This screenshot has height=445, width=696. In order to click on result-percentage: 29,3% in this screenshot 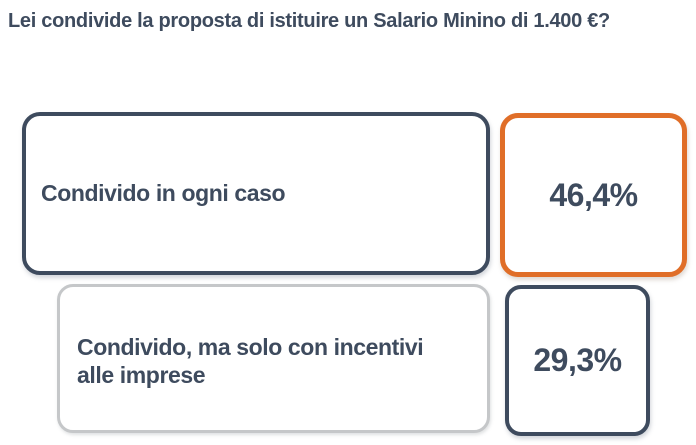, I will do `click(577, 360)`.